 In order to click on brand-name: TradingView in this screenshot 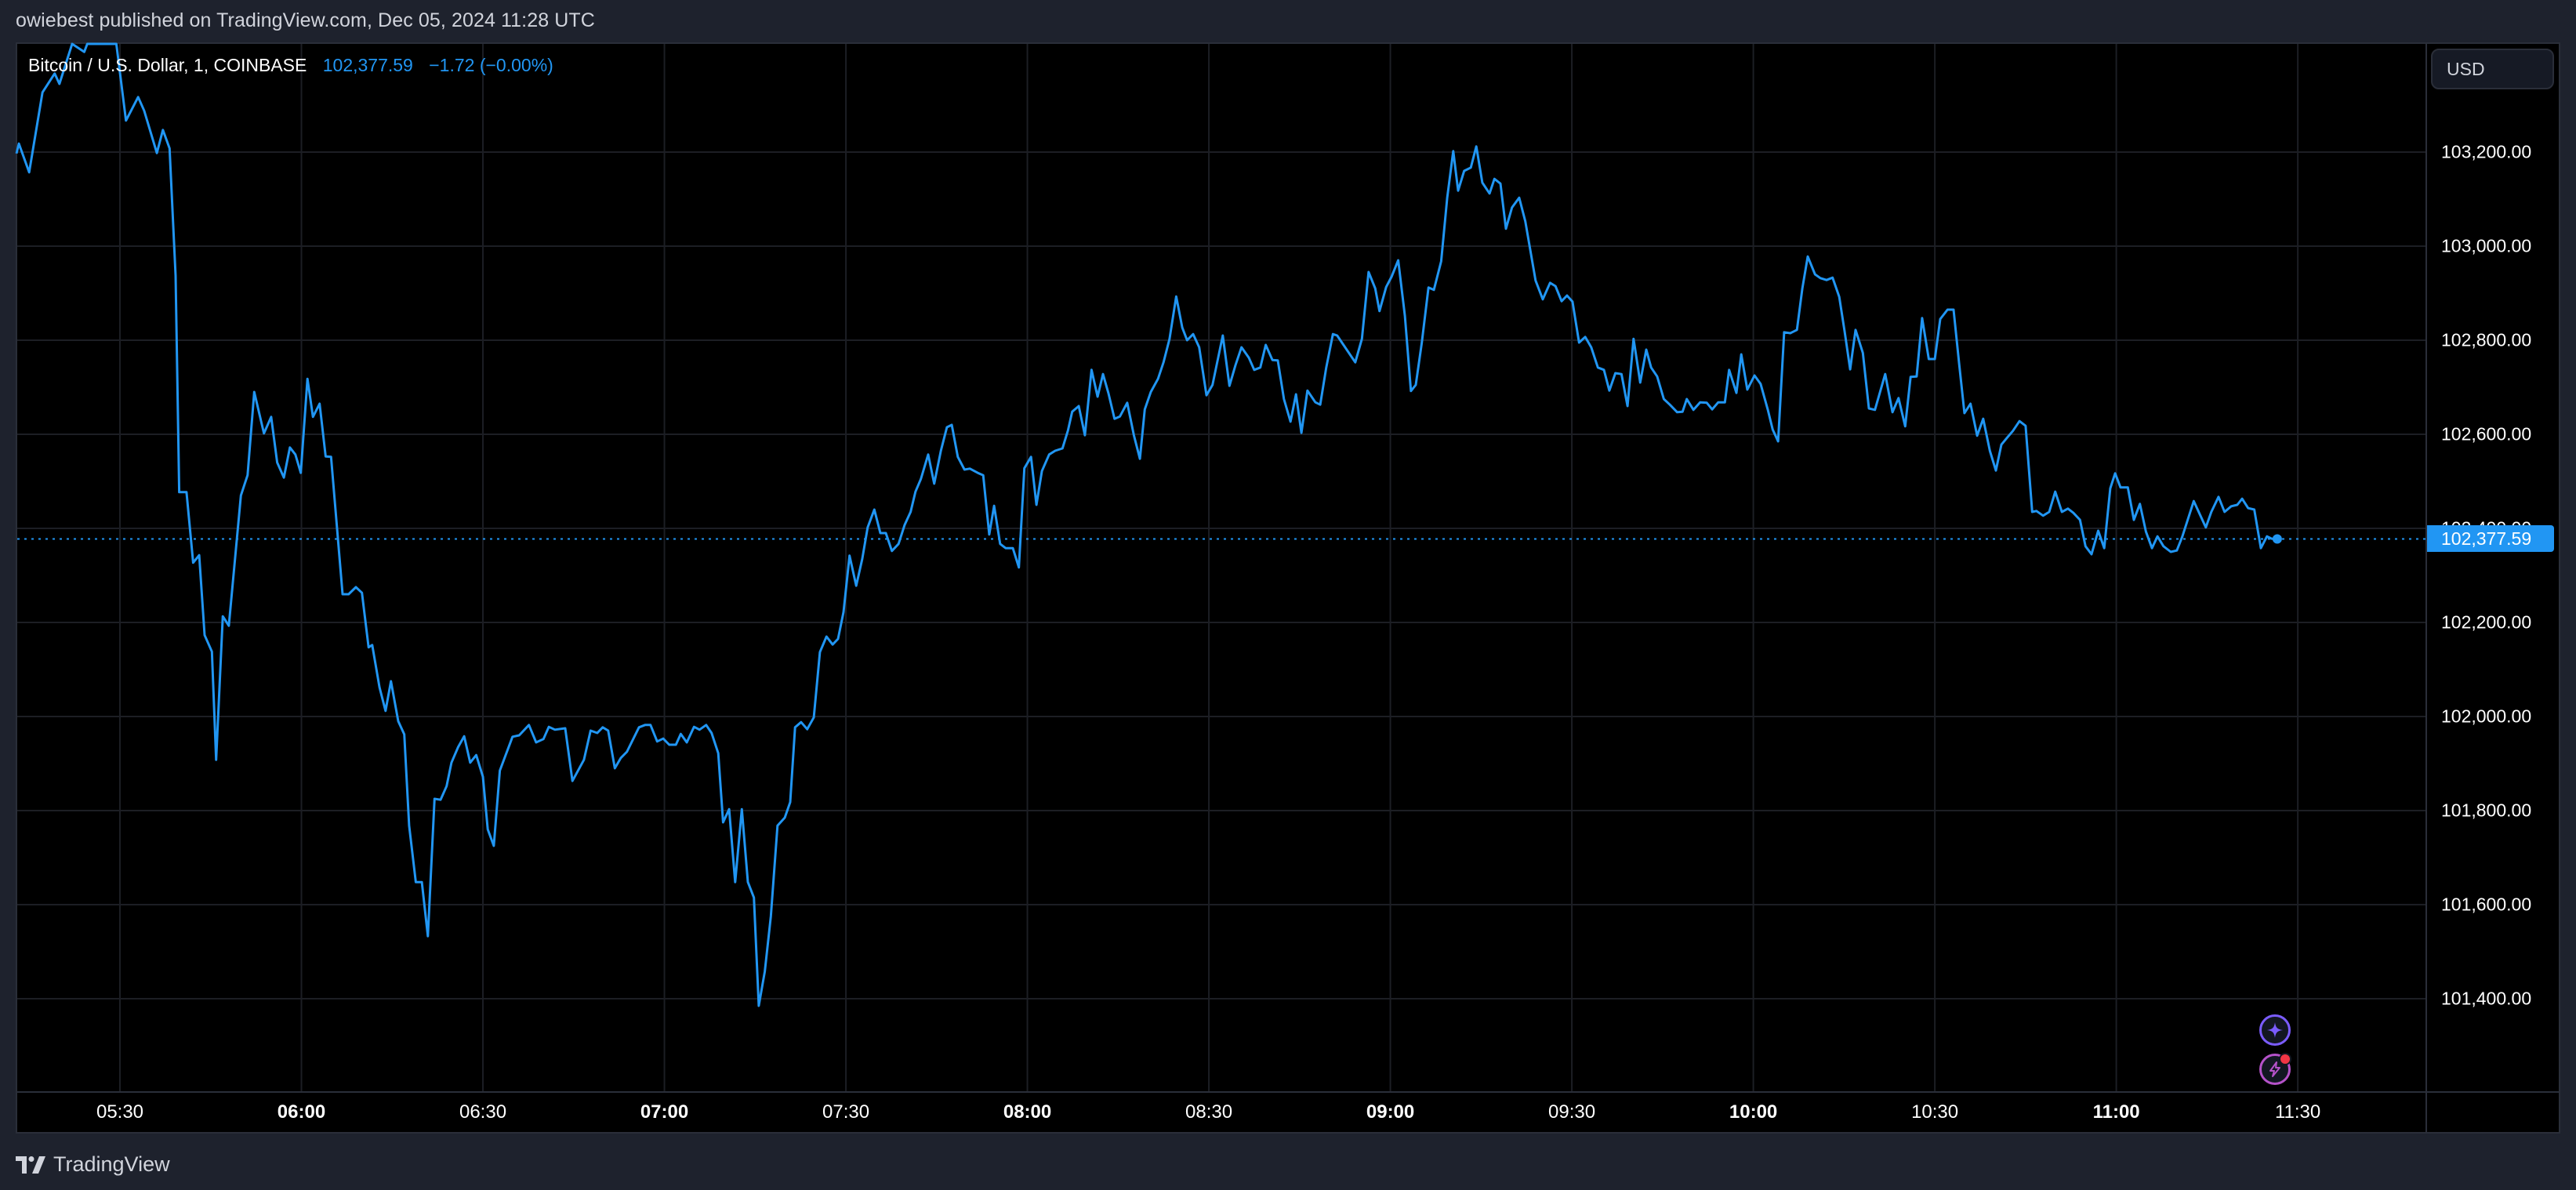, I will do `click(111, 1164)`.